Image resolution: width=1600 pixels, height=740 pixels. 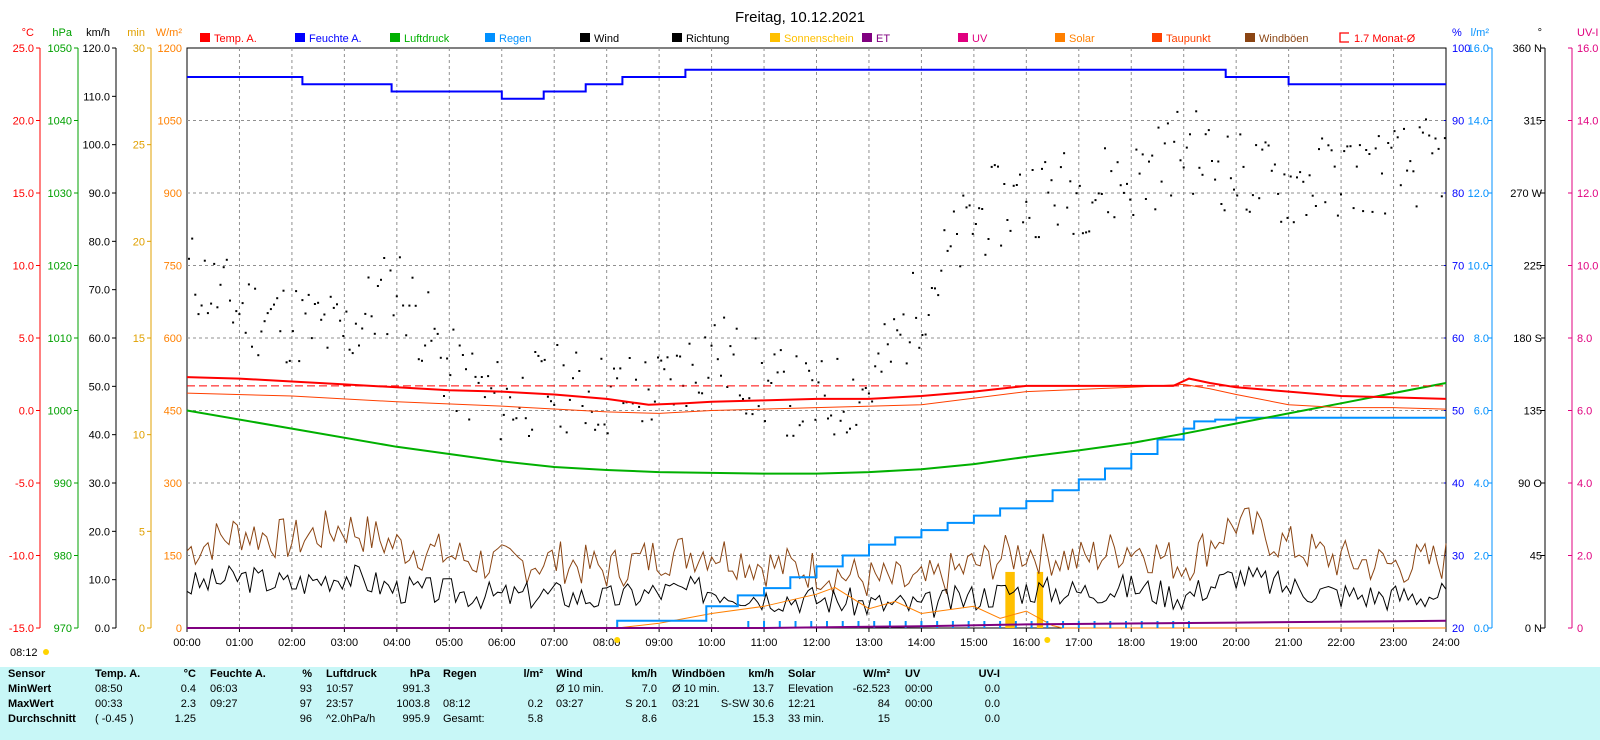 I want to click on stats-cell: -62.523, so click(x=871, y=689).